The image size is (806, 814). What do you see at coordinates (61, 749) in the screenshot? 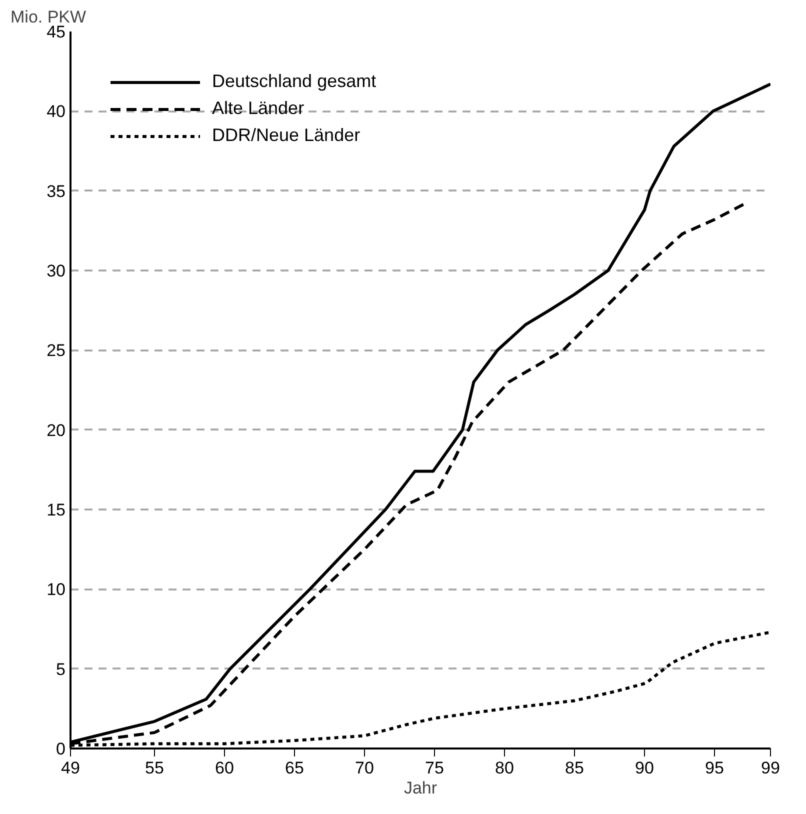
I see `y-tick-label: 0` at bounding box center [61, 749].